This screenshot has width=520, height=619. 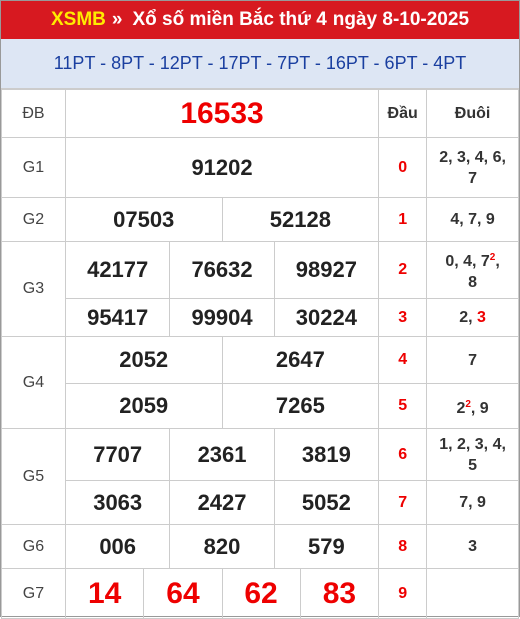 What do you see at coordinates (33, 546) in the screenshot?
I see `label-g6: G6` at bounding box center [33, 546].